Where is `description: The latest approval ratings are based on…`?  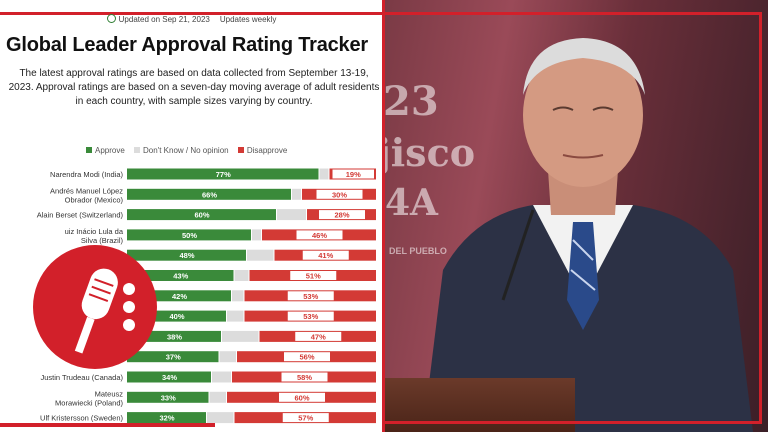 description: The latest approval ratings are based on… is located at coordinates (194, 87).